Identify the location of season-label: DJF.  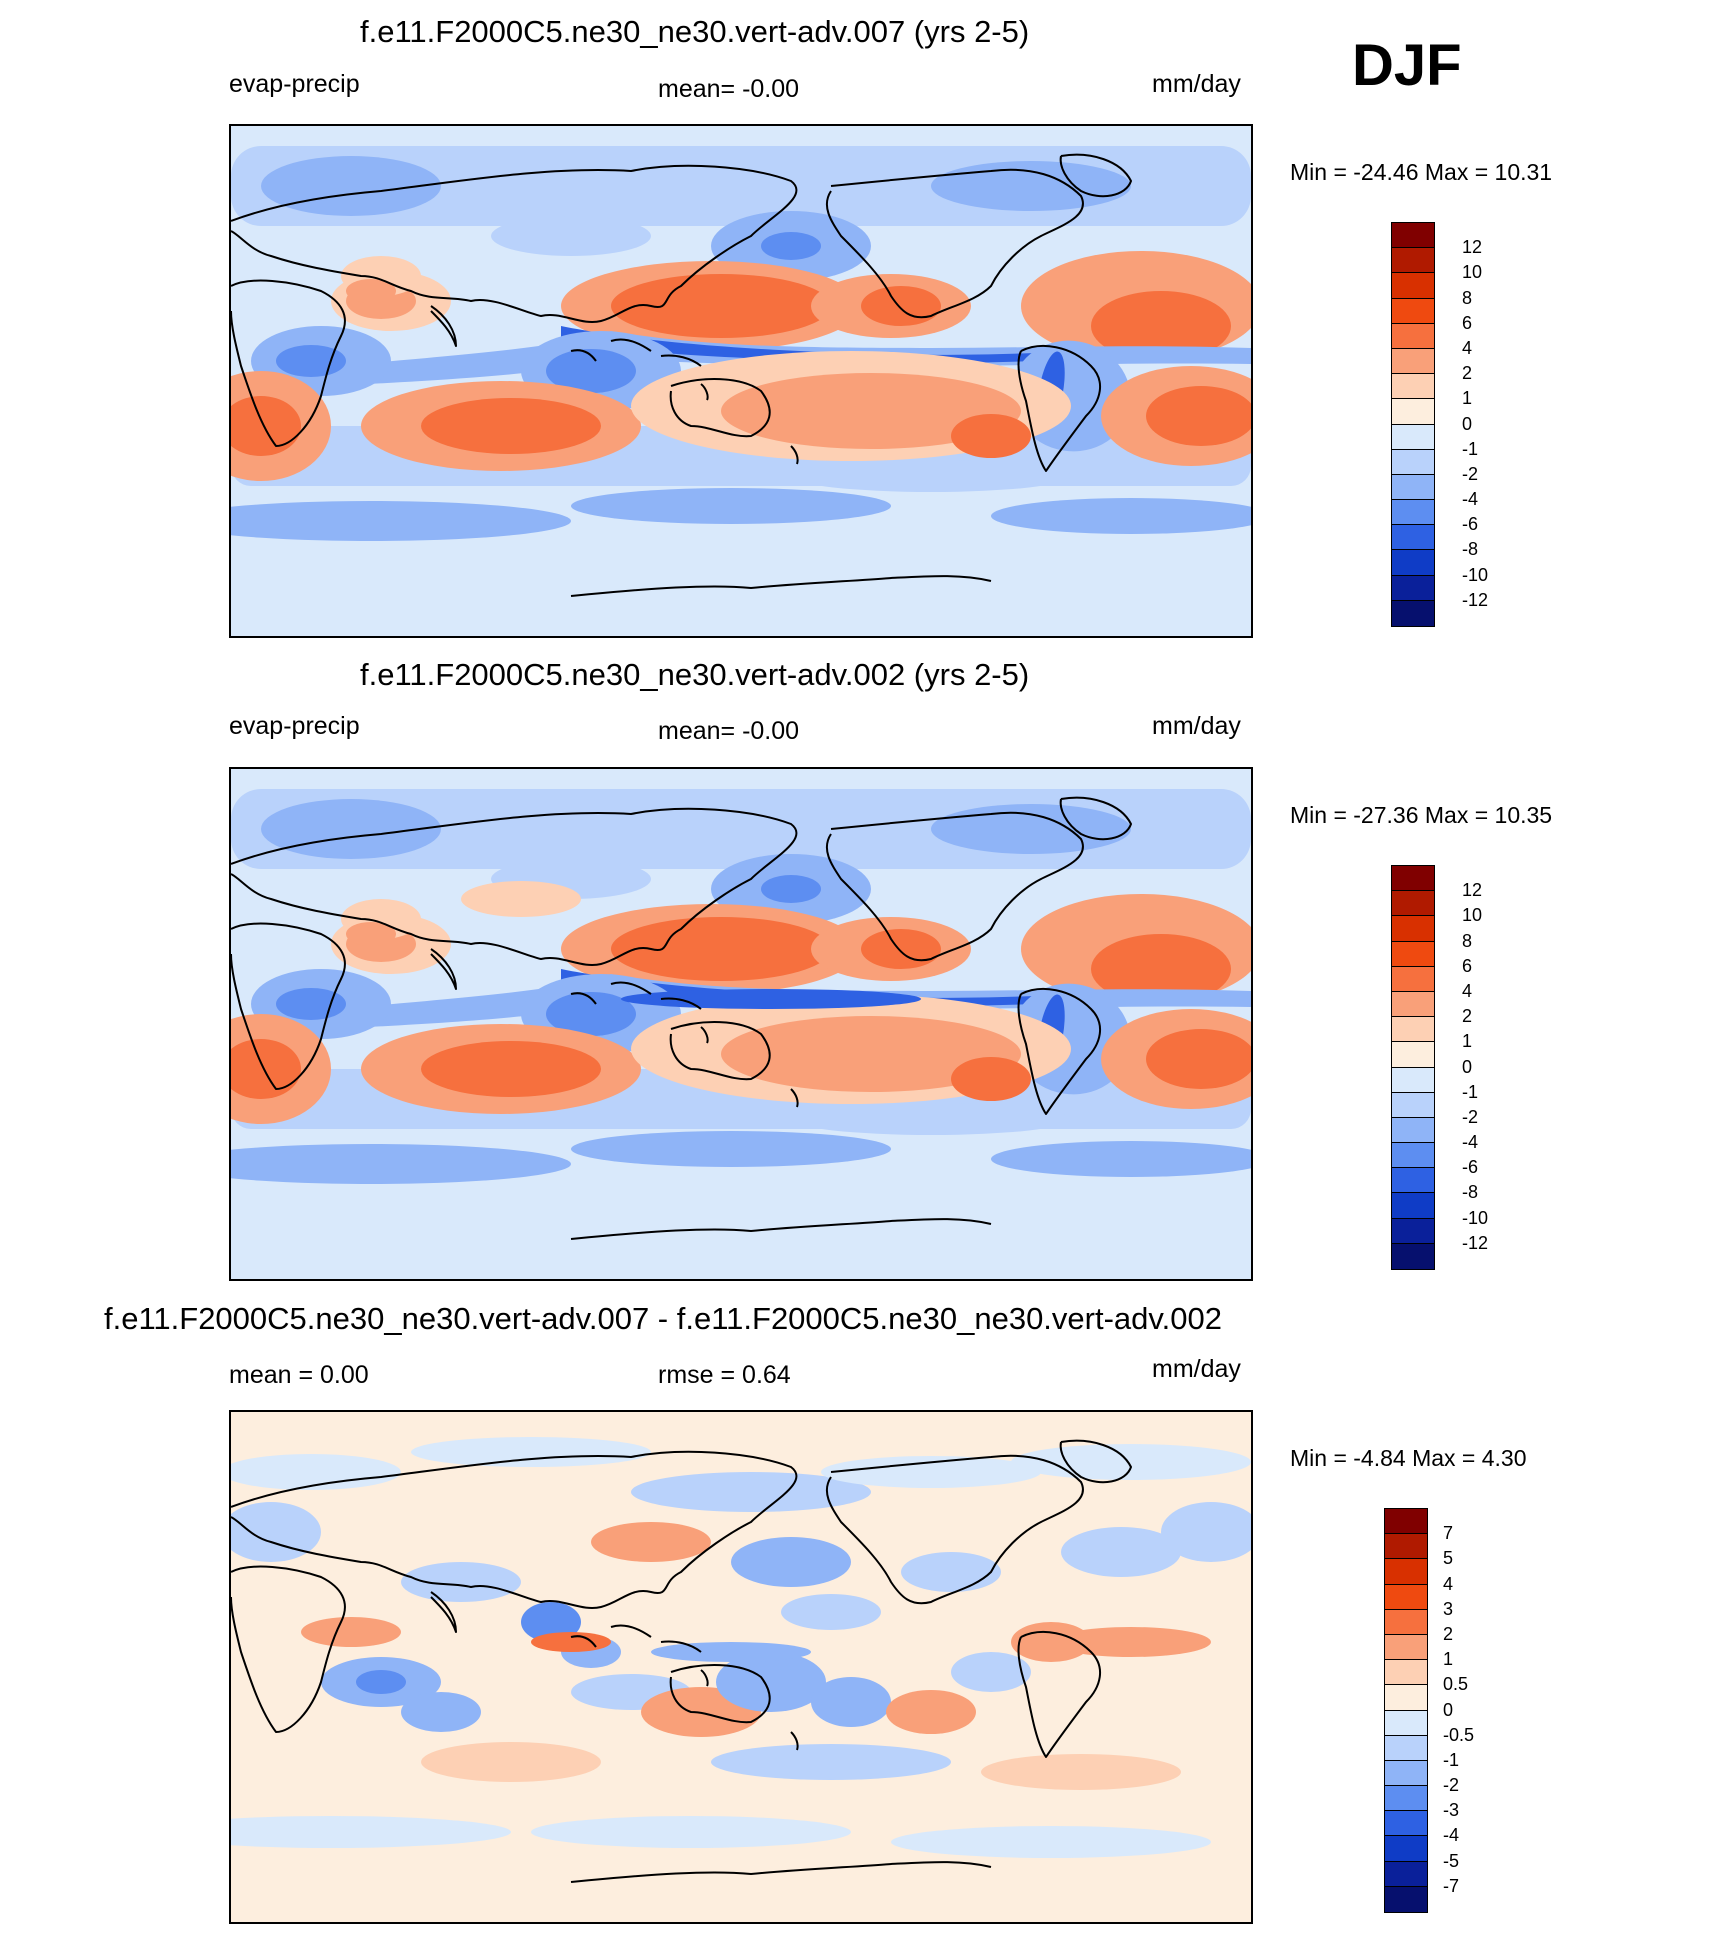
(1407, 65).